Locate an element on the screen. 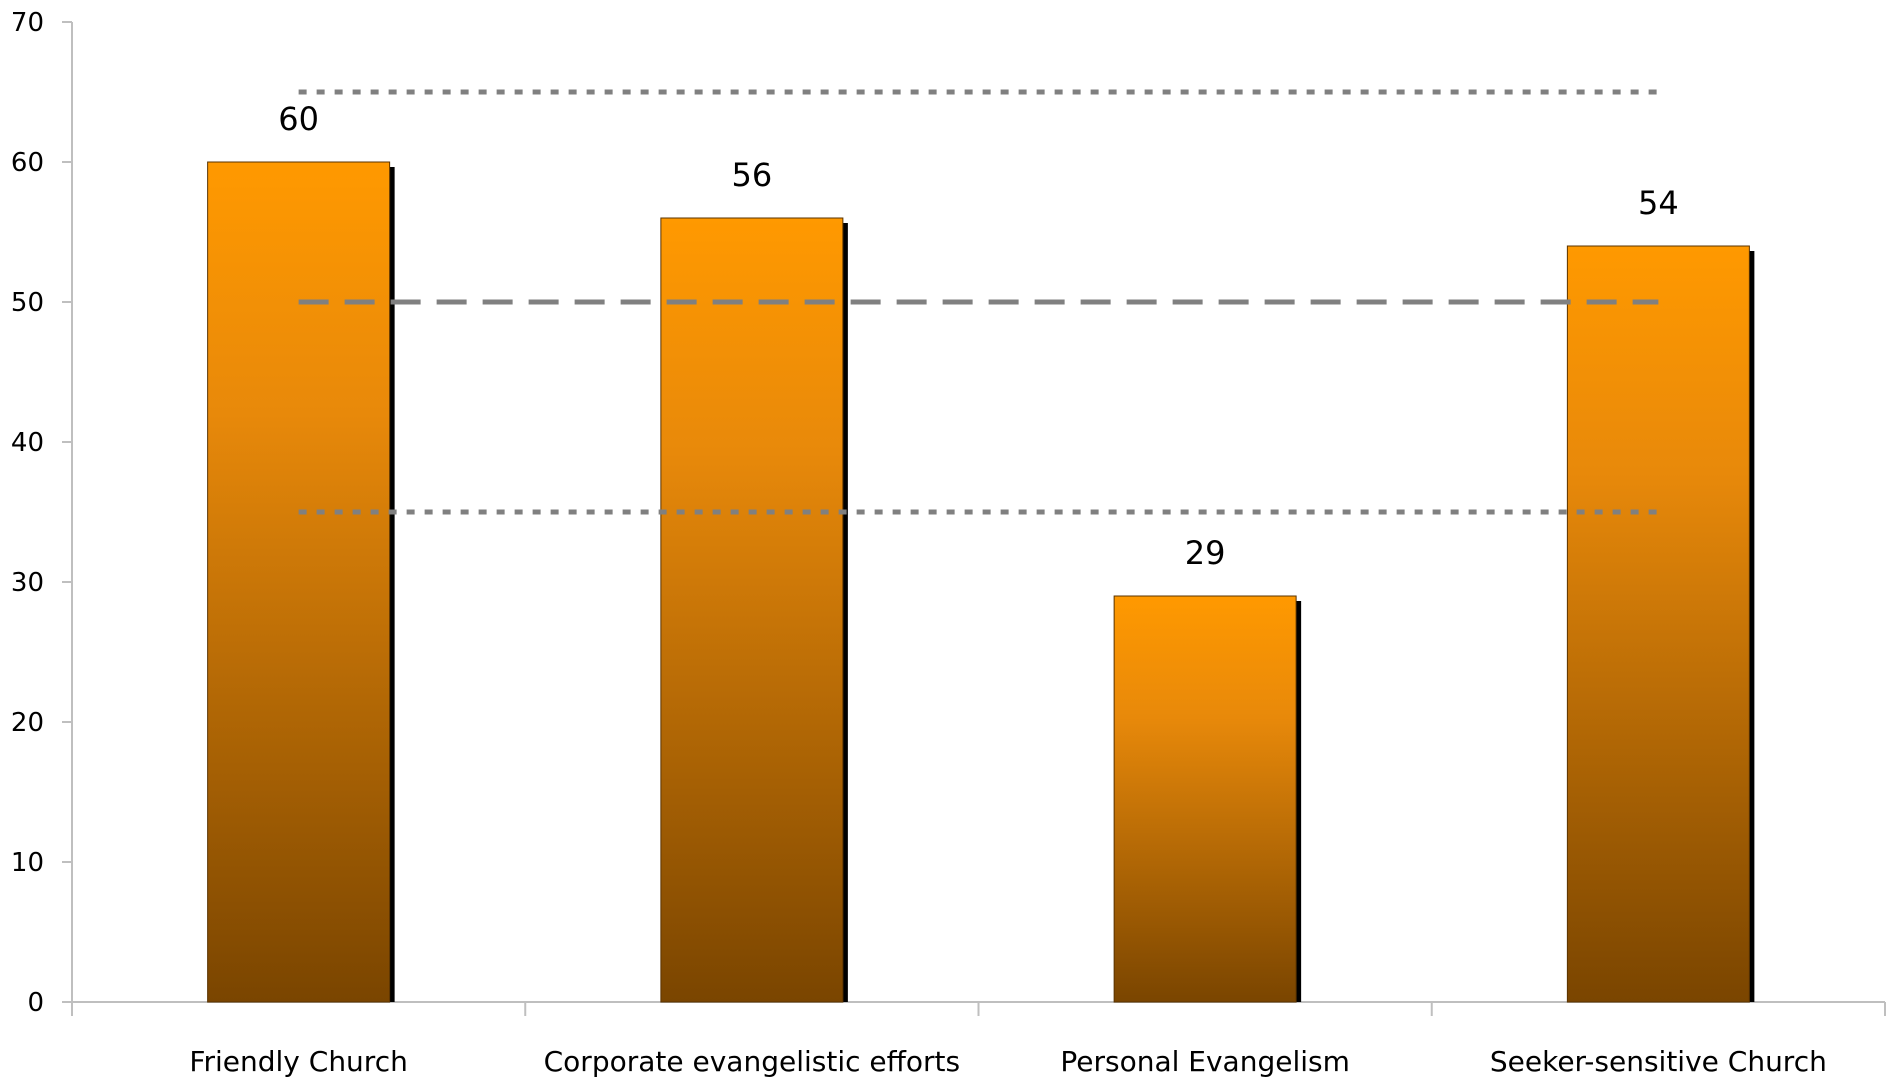 Image resolution: width=1889 pixels, height=1080 pixels. y-tick-label: 50 is located at coordinates (27, 303).